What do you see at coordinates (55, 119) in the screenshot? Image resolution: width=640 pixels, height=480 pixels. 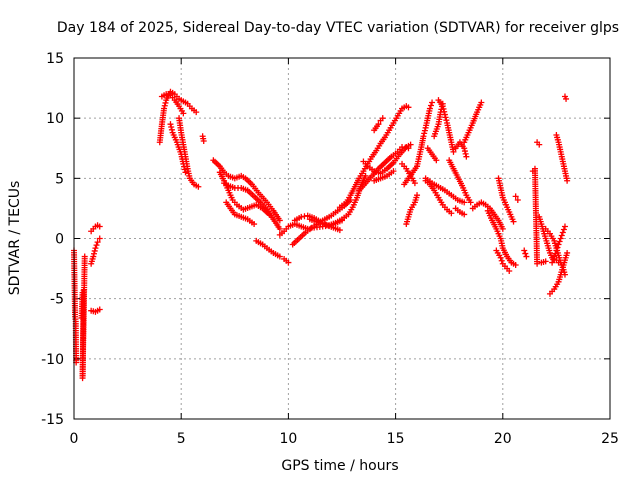 I see `y-tick-label: 10` at bounding box center [55, 119].